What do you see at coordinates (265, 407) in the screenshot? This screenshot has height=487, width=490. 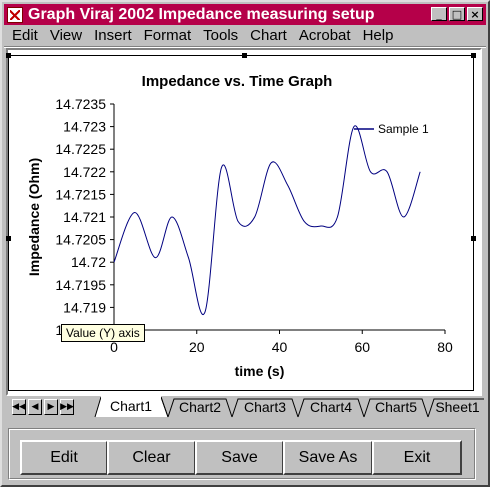 I see `tab-chart3: Chart3` at bounding box center [265, 407].